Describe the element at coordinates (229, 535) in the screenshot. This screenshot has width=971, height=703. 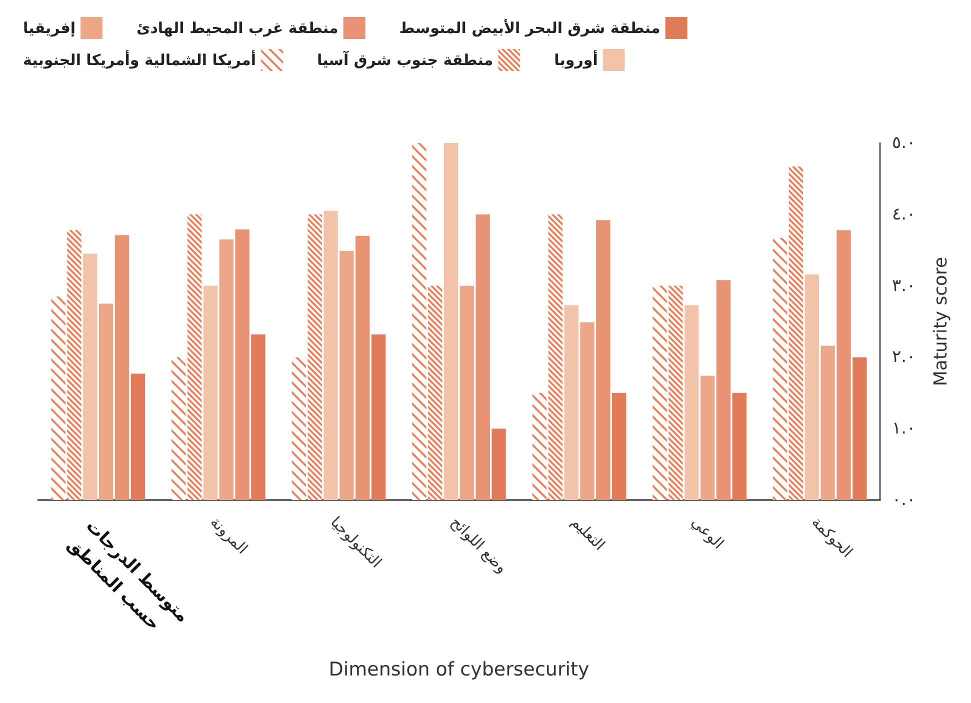
I see `x-tick-label: المرونة` at that location.